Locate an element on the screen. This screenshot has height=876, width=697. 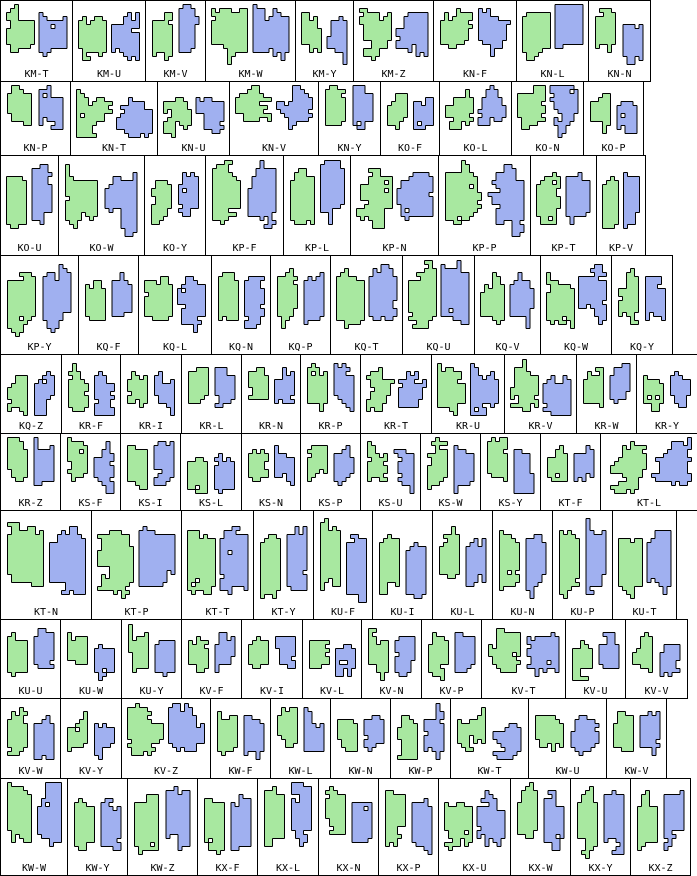
tile-cell: KR-Z is located at coordinates (30, 472).